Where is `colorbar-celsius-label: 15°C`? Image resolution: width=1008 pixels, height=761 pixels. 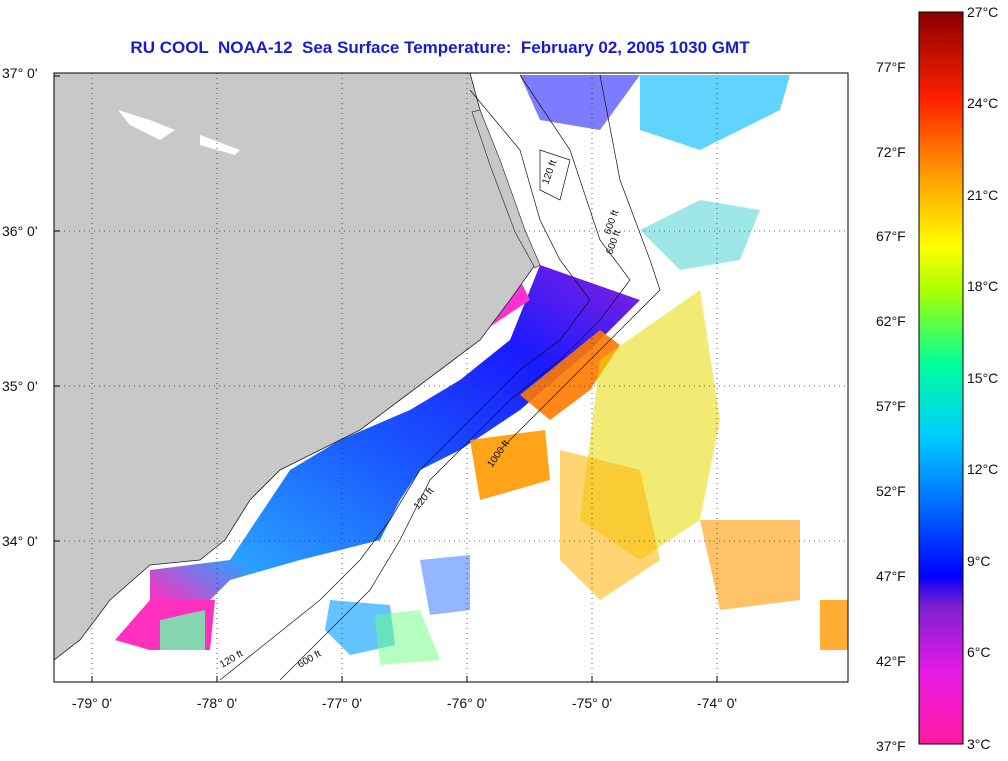
colorbar-celsius-label: 15°C is located at coordinates (982, 378).